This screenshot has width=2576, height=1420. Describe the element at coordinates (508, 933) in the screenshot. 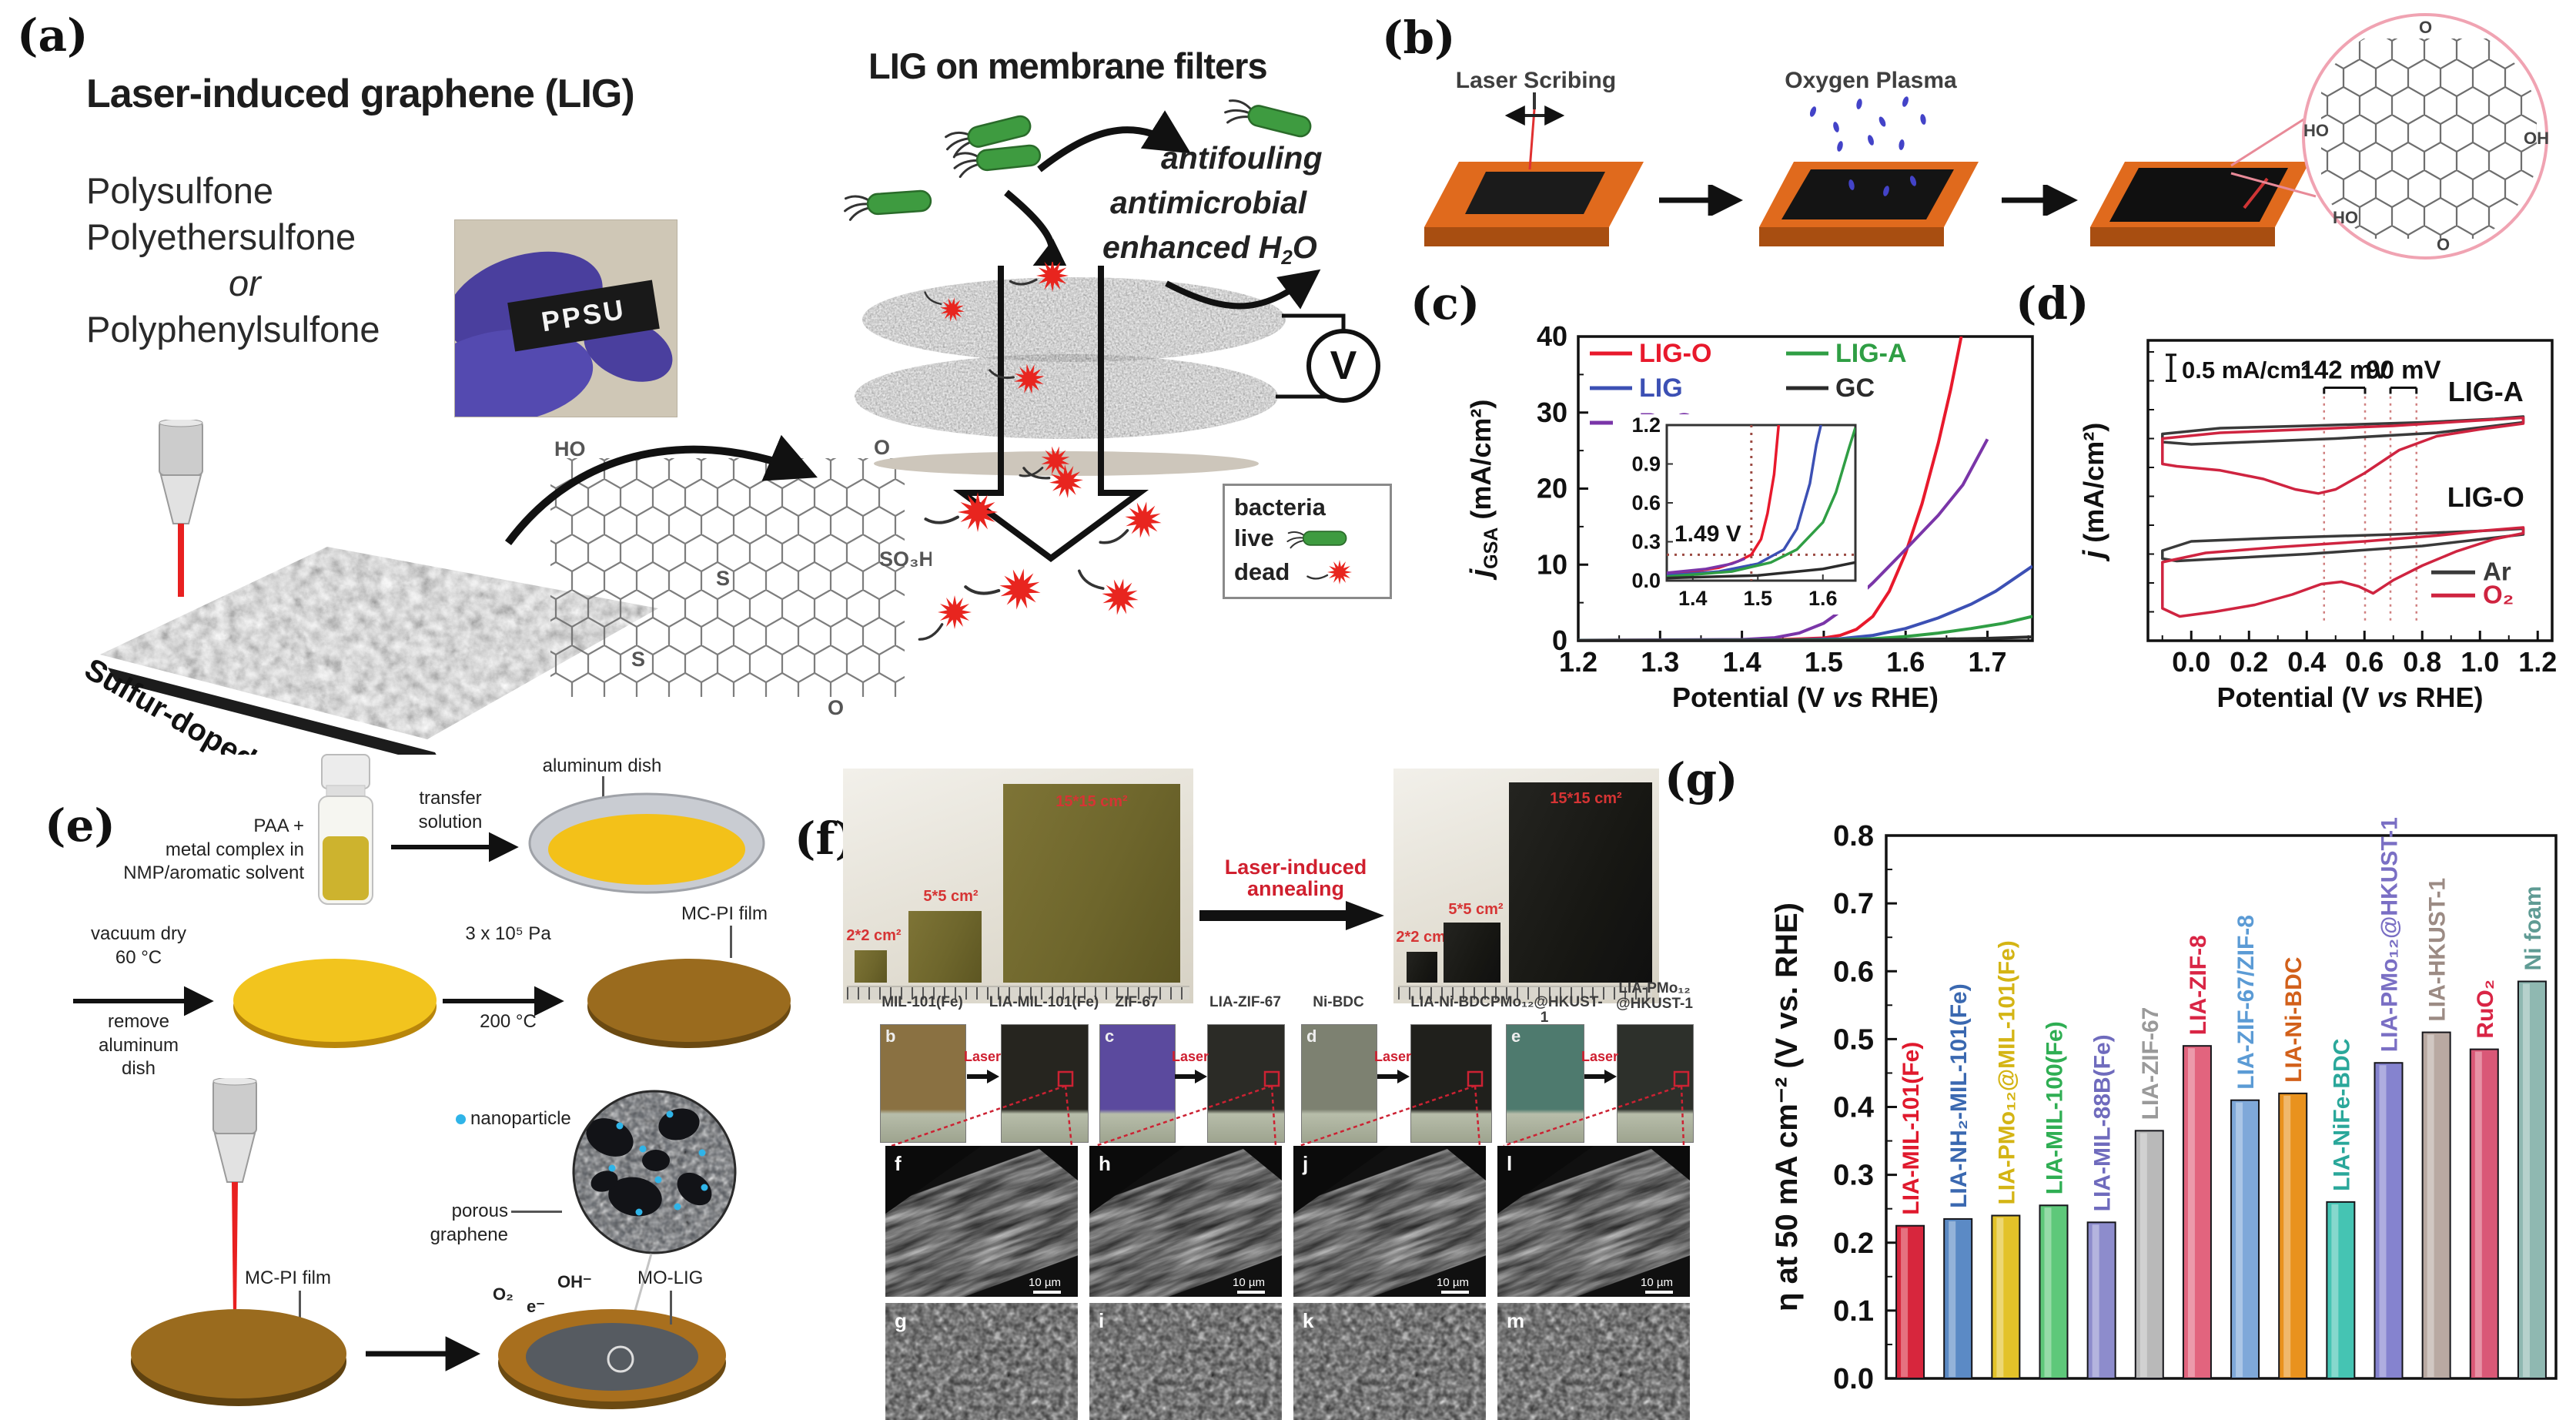

I see `arrow3-top-label: 3 x 10⁵ Pa` at that location.